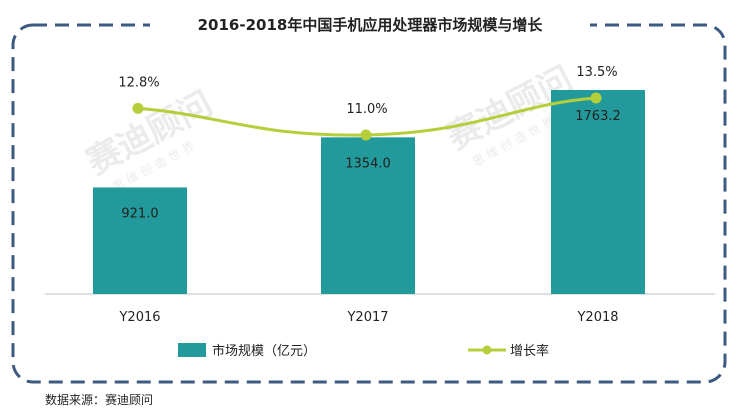 The width and height of the screenshot is (740, 419). What do you see at coordinates (138, 108) in the screenshot?
I see `growth-point-Y2016` at bounding box center [138, 108].